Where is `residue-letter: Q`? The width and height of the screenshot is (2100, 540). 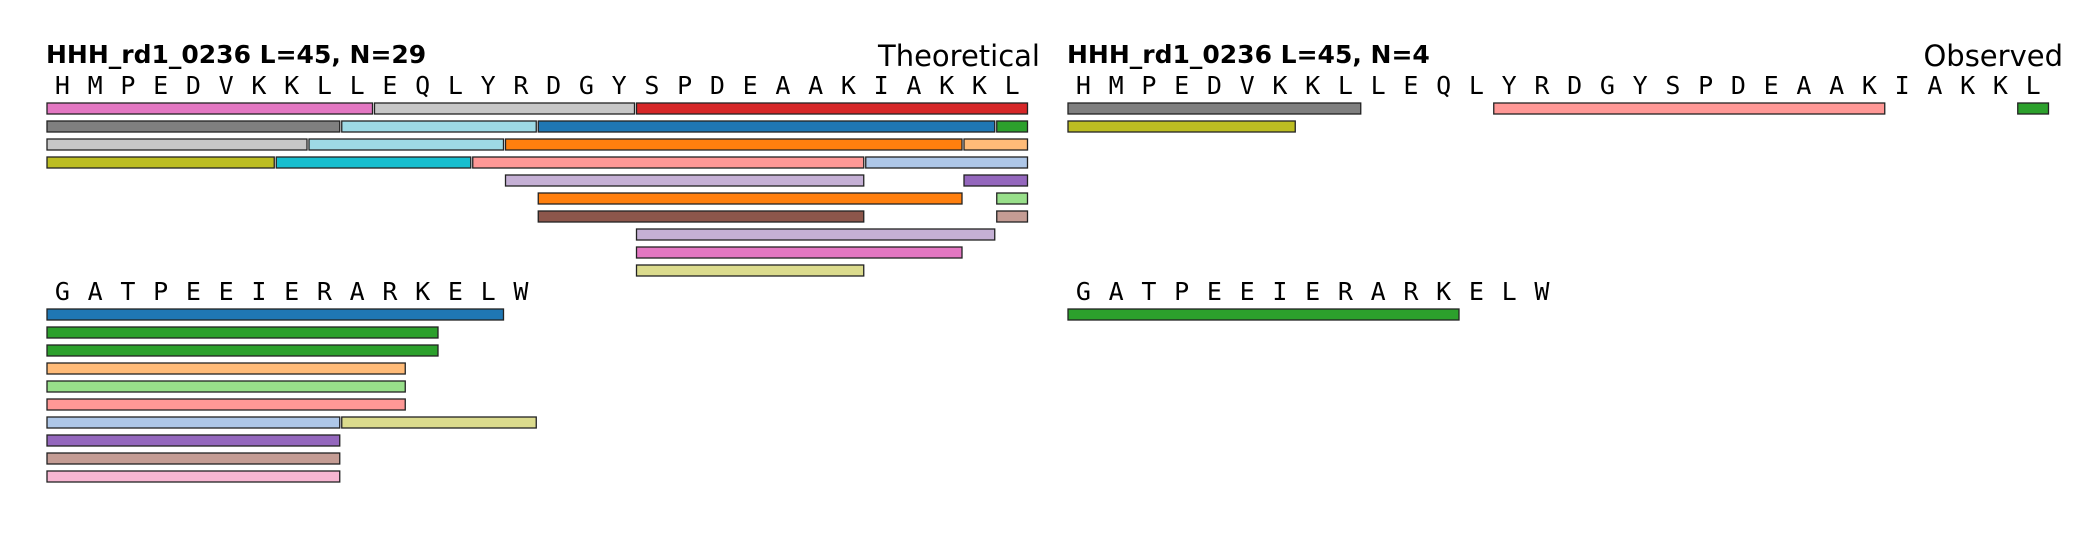 residue-letter: Q is located at coordinates (1443, 85).